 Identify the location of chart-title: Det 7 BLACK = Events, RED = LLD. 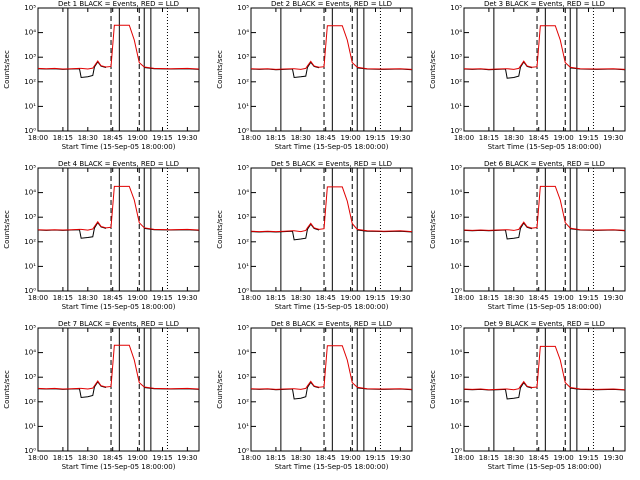
(118, 324).